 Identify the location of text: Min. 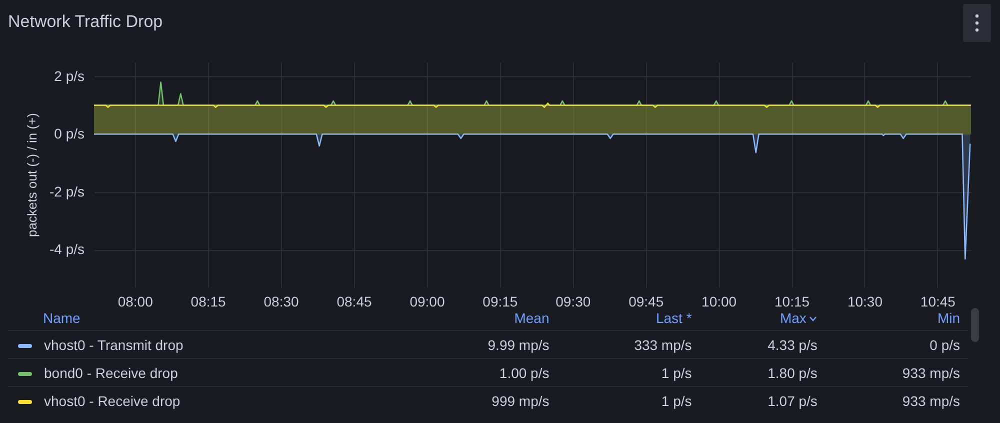
(948, 318).